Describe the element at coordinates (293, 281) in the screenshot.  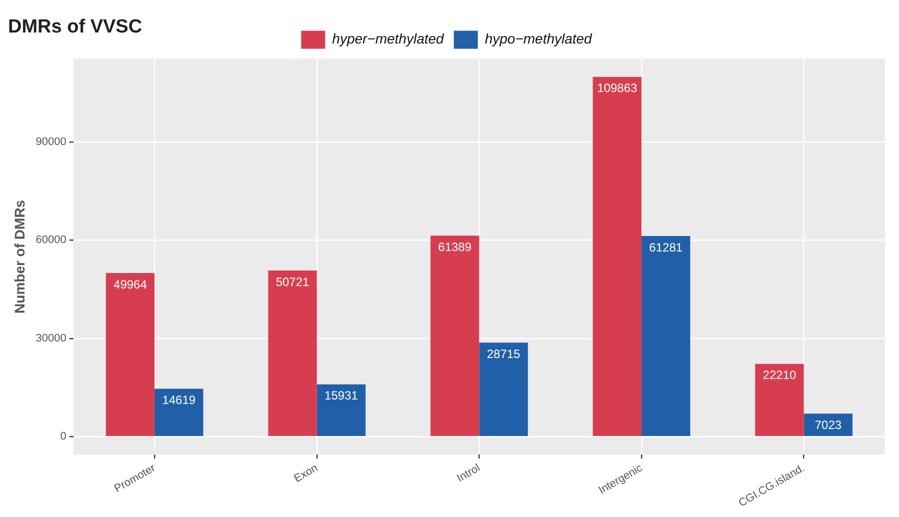
I see `data-label: 50721` at that location.